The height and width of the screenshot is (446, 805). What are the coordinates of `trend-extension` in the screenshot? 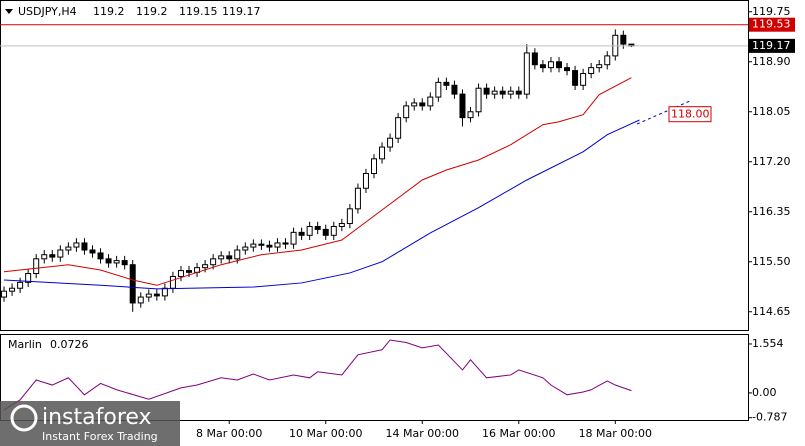 It's located at (663, 112).